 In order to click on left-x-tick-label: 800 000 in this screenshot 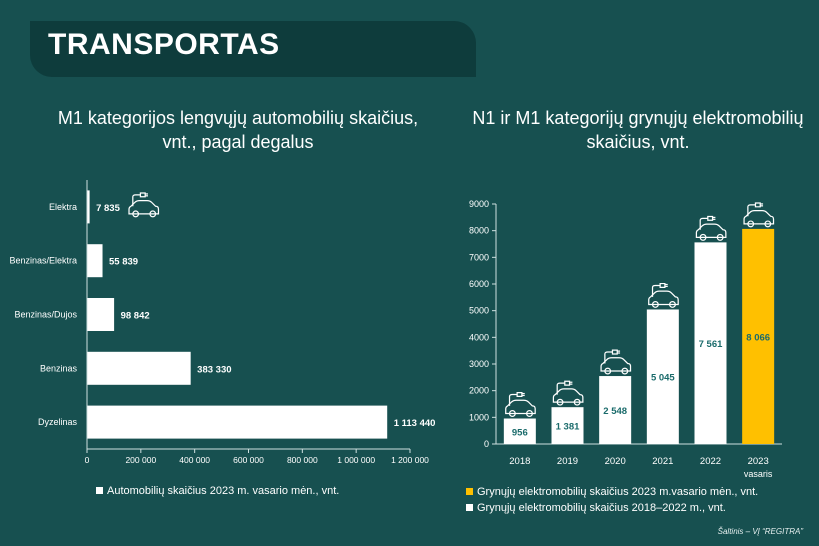, I will do `click(302, 460)`.